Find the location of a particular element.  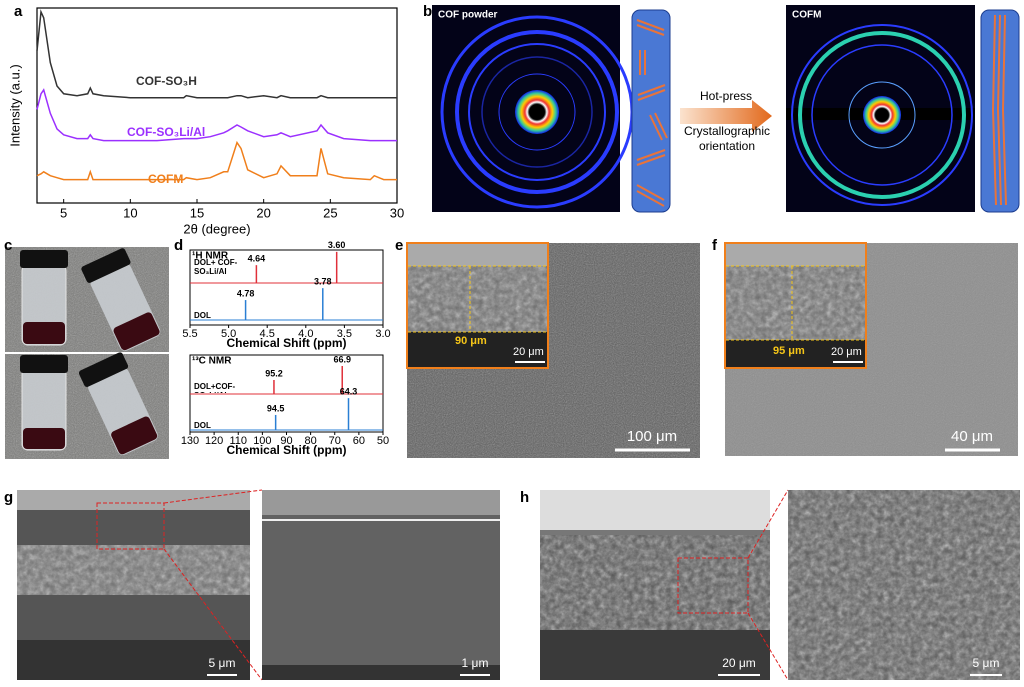

x-tick-label: 70 is located at coordinates (335, 441).